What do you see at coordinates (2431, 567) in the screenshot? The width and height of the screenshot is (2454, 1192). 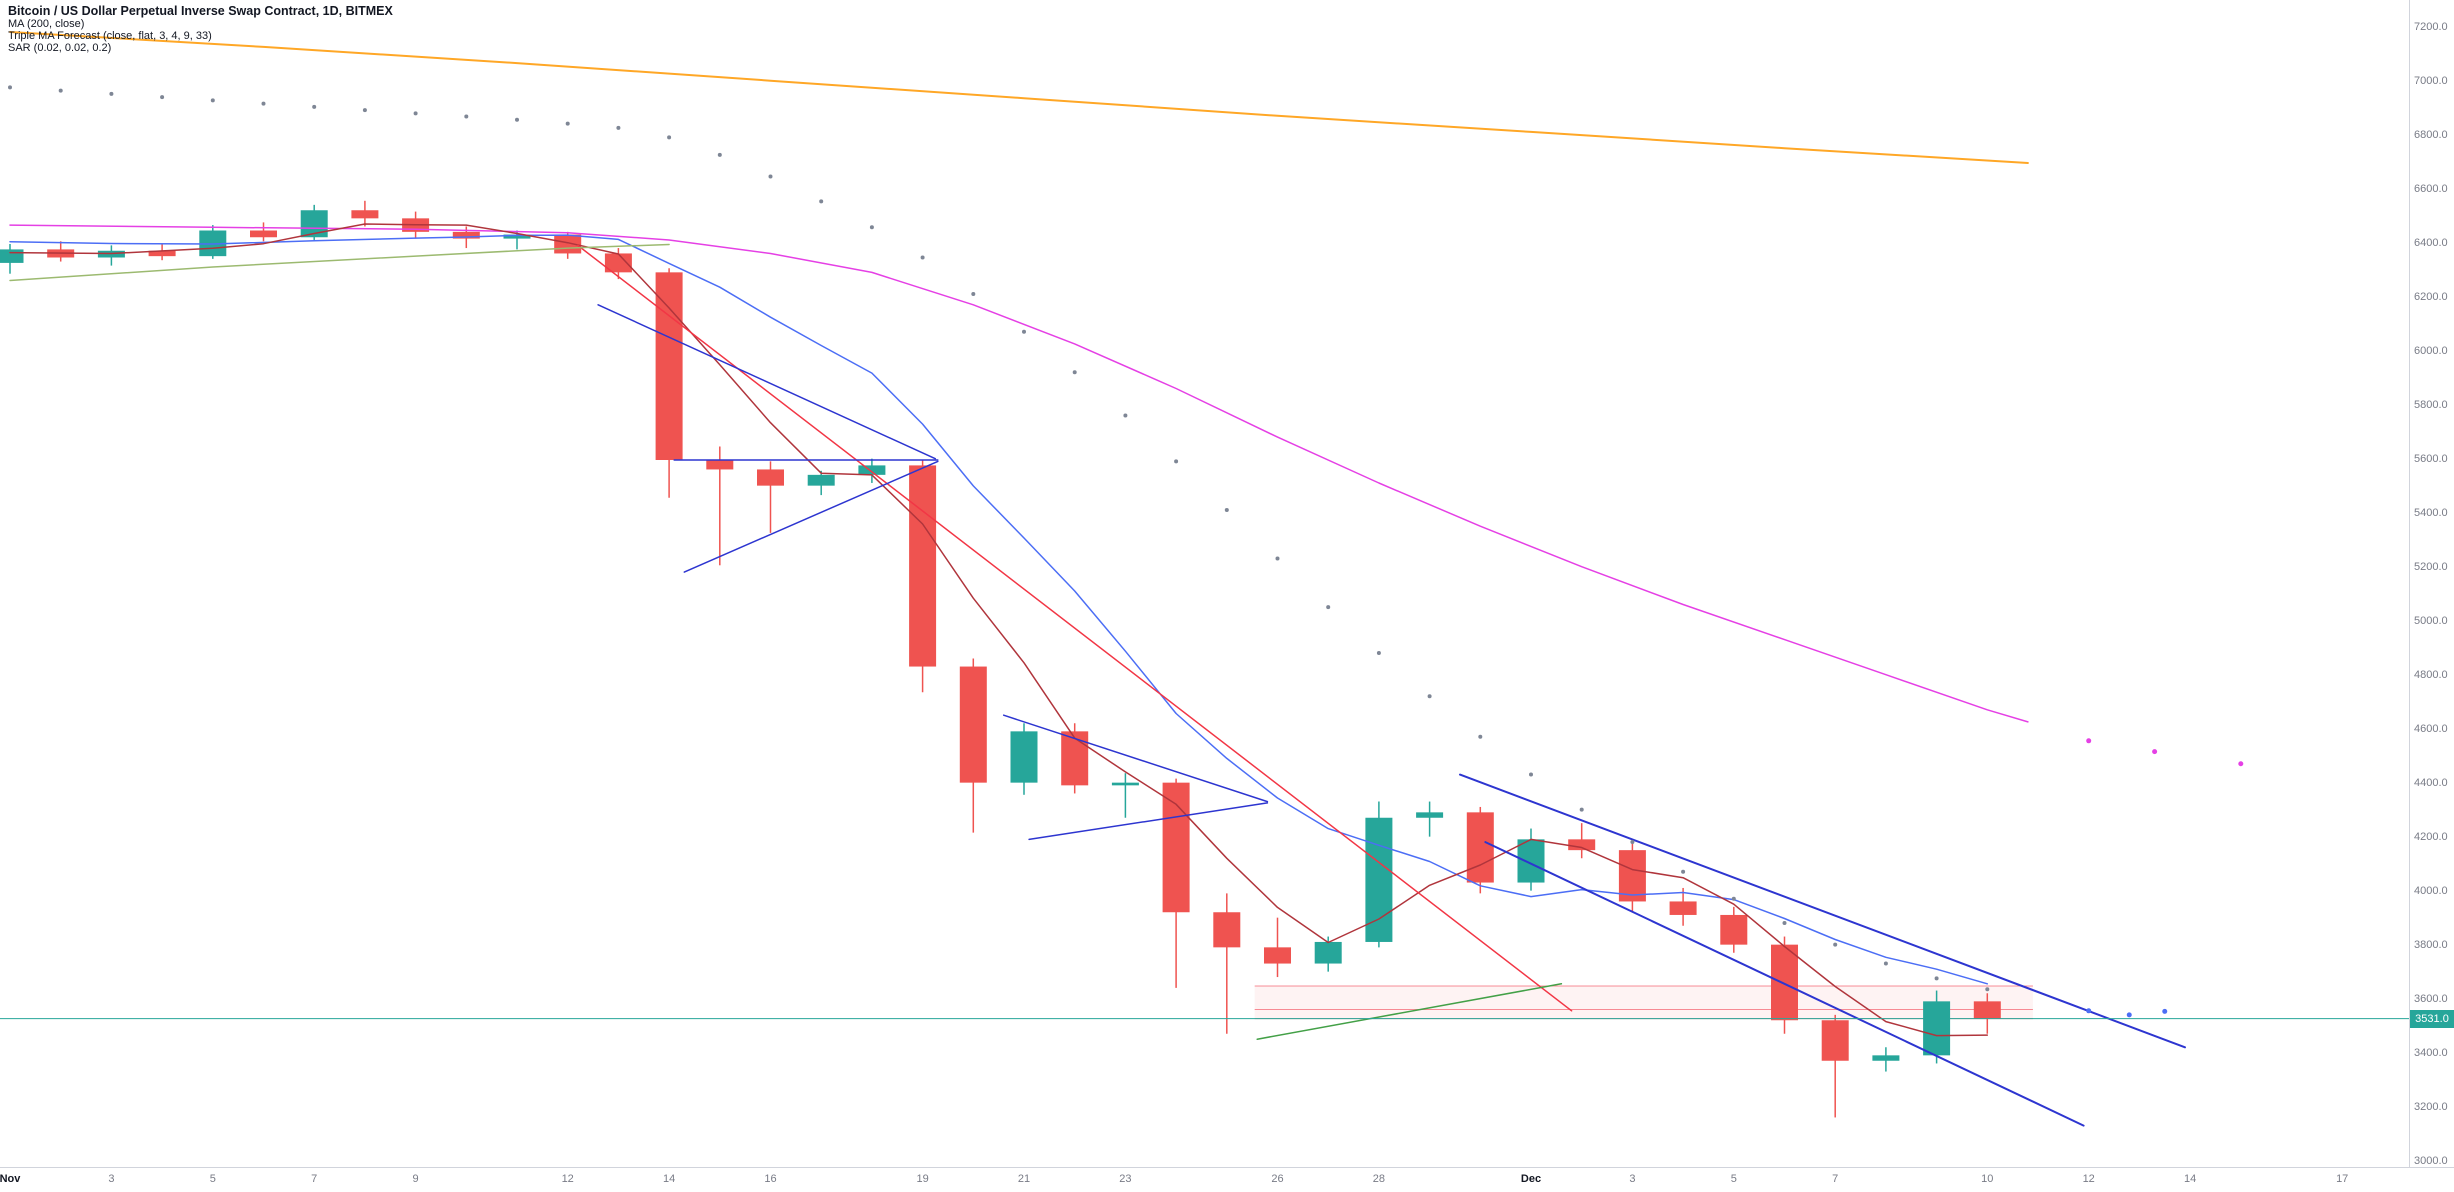 I see `y-axis-tick: 5200.0` at bounding box center [2431, 567].